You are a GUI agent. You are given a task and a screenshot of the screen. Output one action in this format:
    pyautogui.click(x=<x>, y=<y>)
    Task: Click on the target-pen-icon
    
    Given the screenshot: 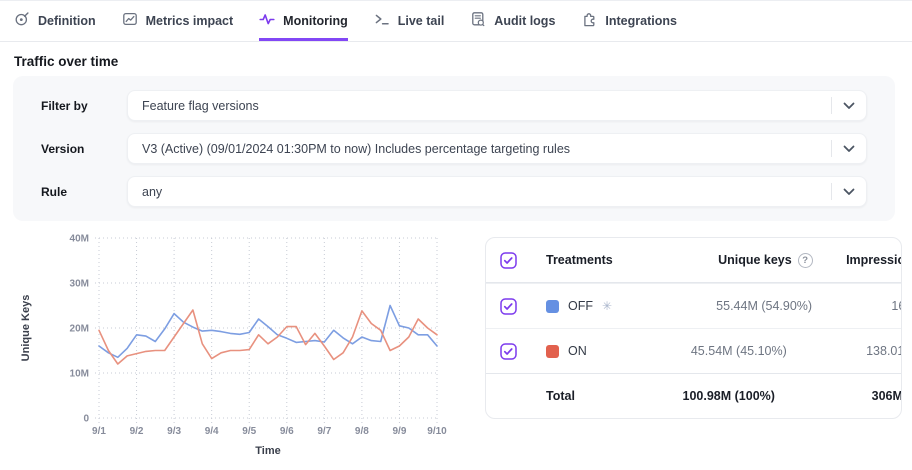 What is the action you would take?
    pyautogui.click(x=22, y=21)
    